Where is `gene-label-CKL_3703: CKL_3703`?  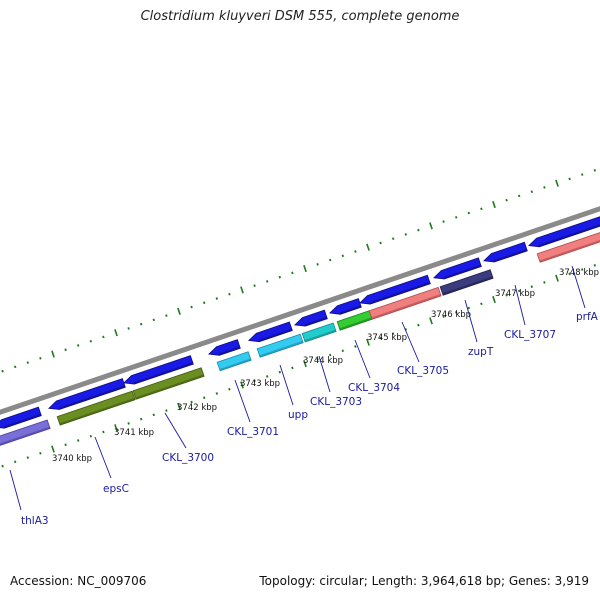
gene-label-CKL_3703: CKL_3703 is located at coordinates (336, 402).